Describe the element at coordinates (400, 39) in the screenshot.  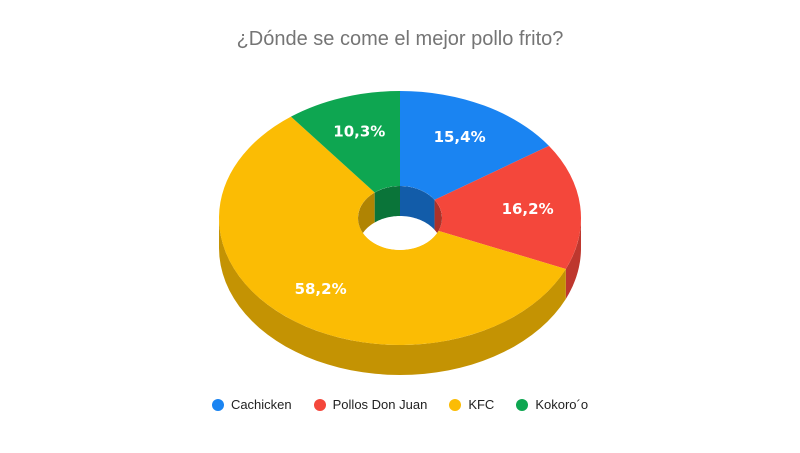
I see `chart-title: ¿Dónde se come el mejor pollo frito?` at that location.